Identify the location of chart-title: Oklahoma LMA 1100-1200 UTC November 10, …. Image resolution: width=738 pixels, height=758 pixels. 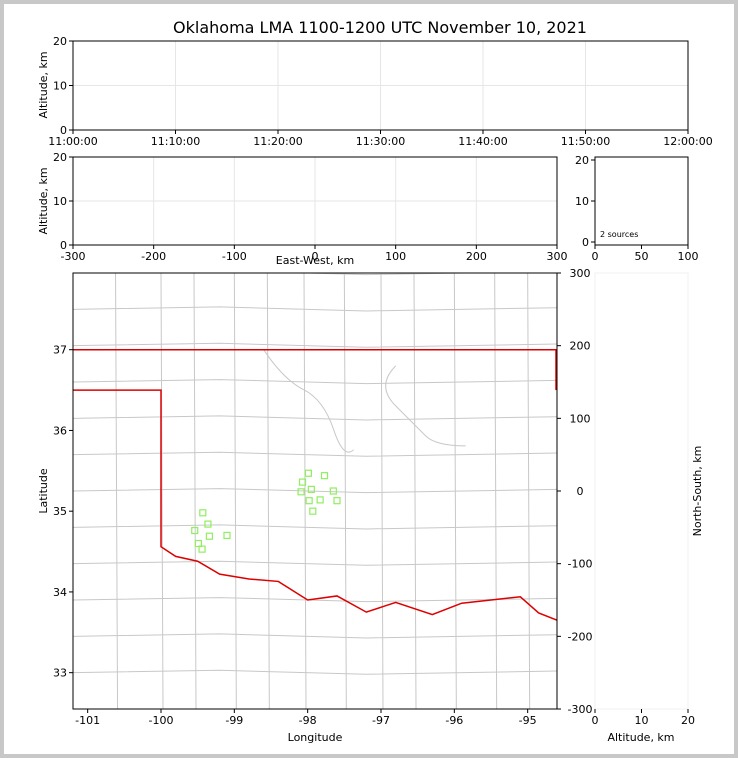
(380, 27).